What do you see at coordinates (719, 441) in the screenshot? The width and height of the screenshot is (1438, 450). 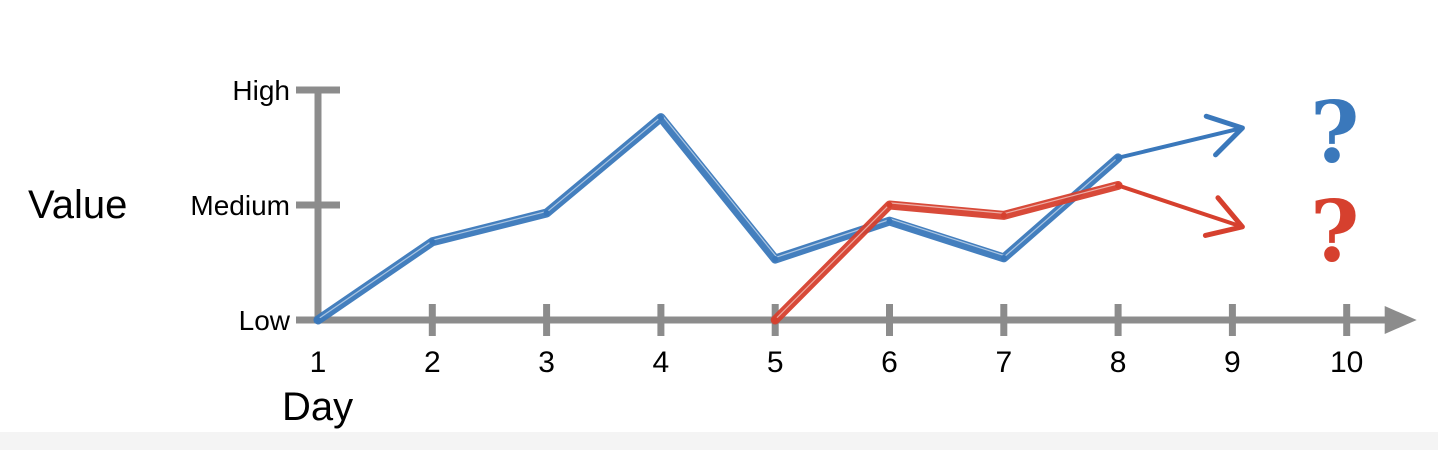 I see `bottom-strip` at bounding box center [719, 441].